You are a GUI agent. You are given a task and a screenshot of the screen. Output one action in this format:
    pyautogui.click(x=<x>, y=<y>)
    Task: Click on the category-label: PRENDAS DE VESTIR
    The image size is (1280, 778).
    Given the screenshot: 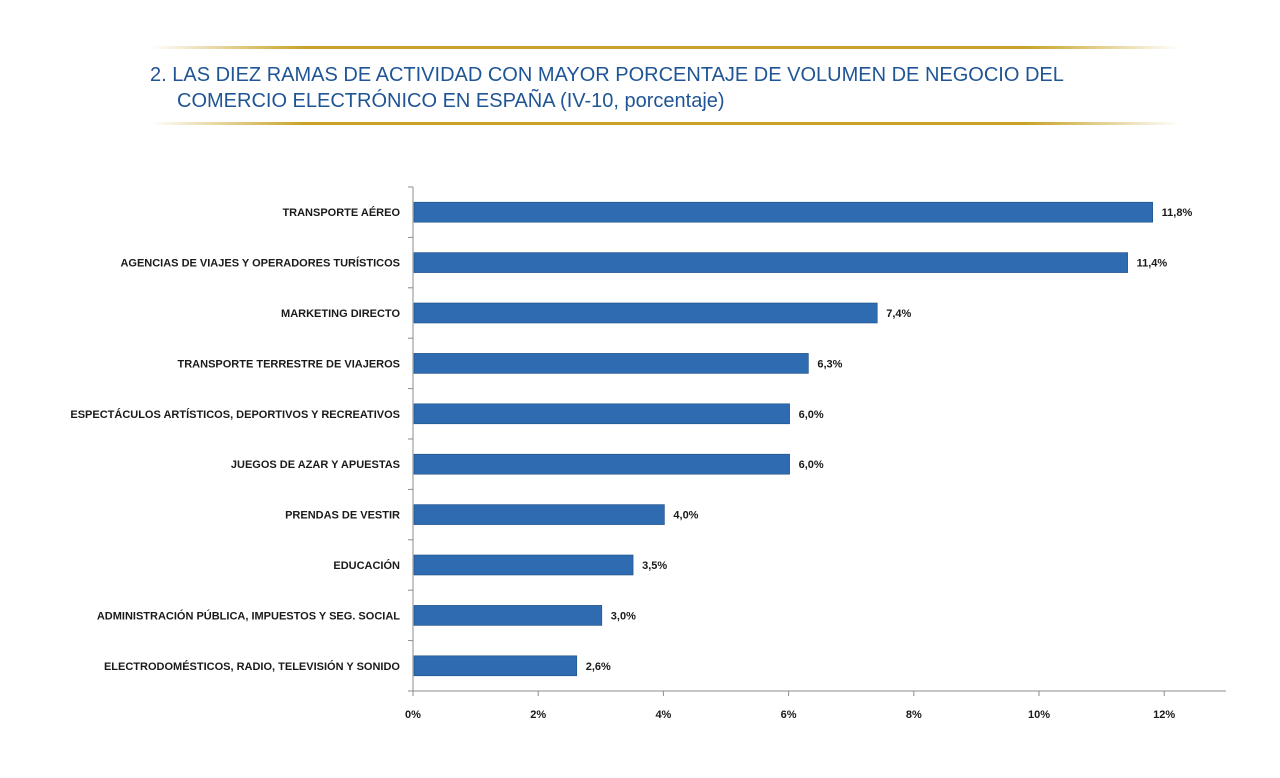 What is the action you would take?
    pyautogui.click(x=342, y=516)
    